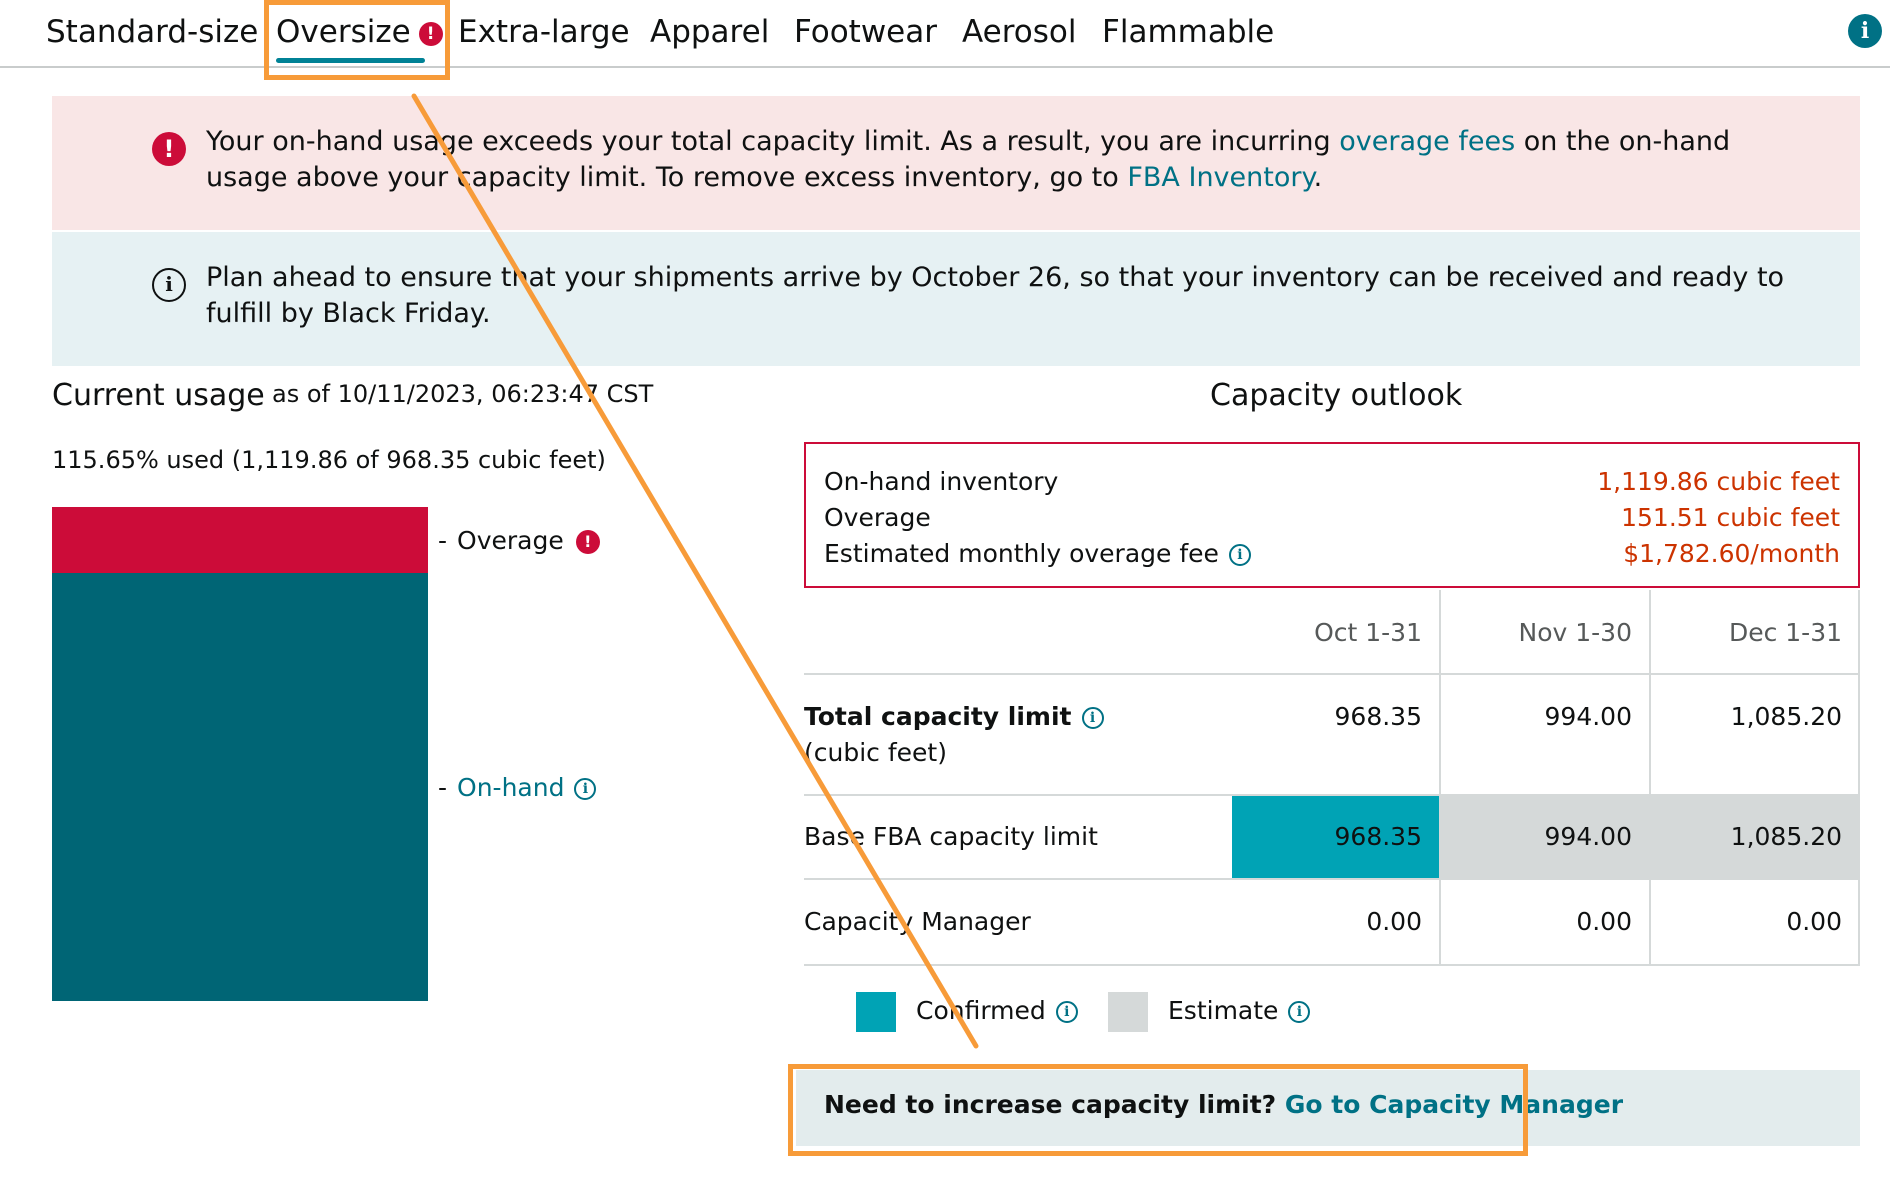 This screenshot has width=1890, height=1191. Describe the element at coordinates (951, 836) in the screenshot. I see `row-label-base-fba: Base FBA capacity limit` at that location.